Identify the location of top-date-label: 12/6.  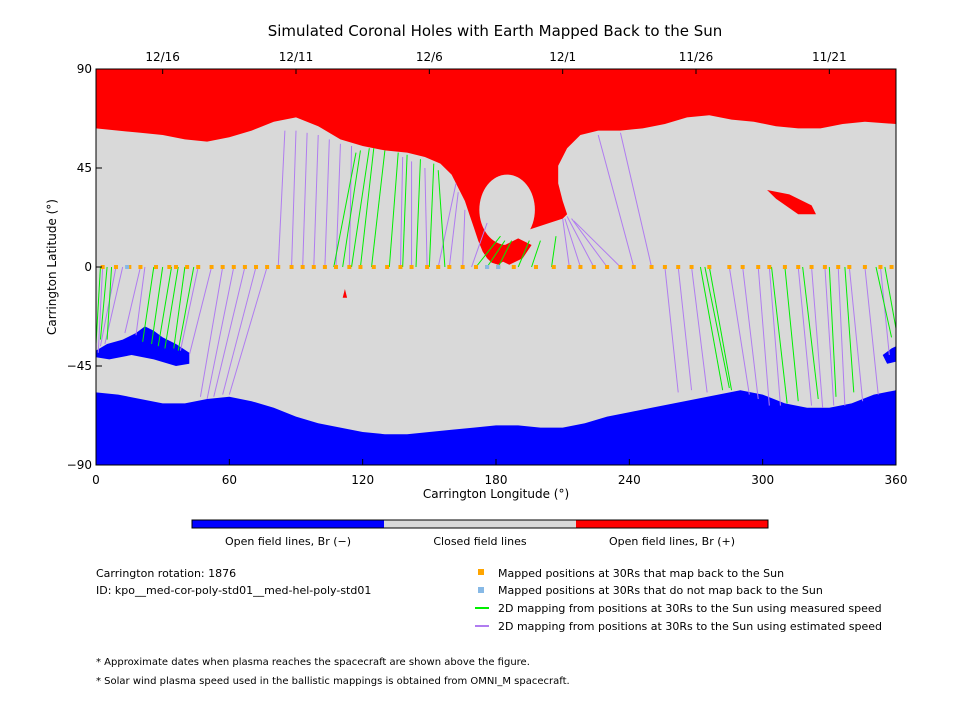
(429, 57).